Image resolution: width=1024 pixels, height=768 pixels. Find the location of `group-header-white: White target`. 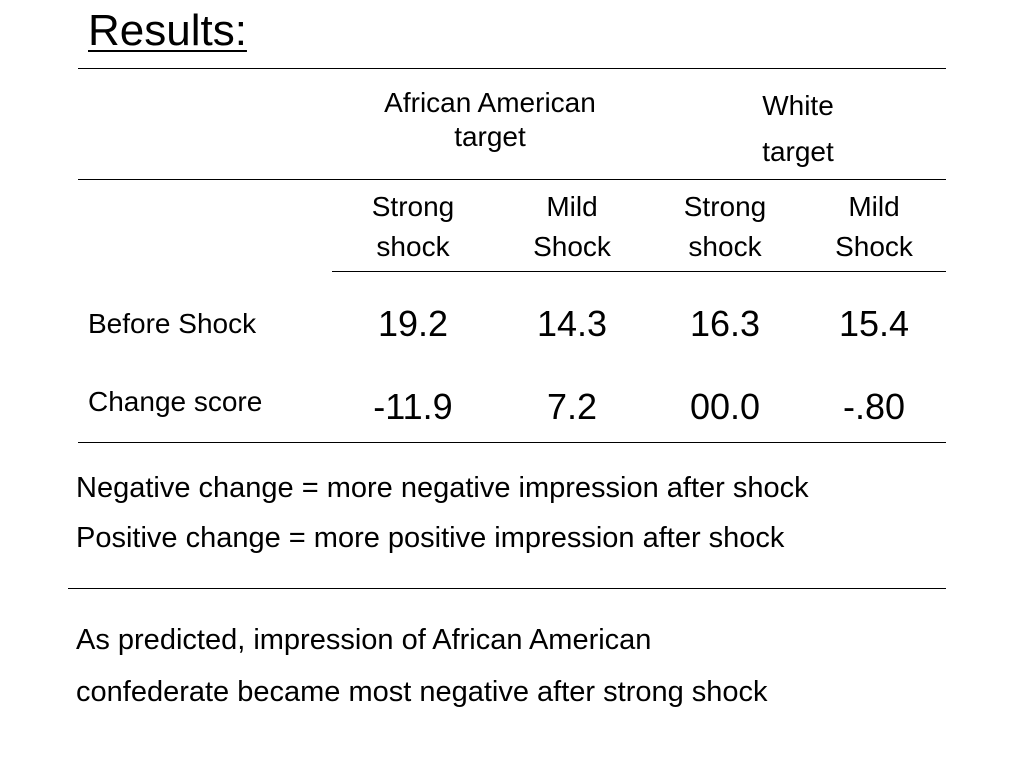

group-header-white: White target is located at coordinates (798, 129).